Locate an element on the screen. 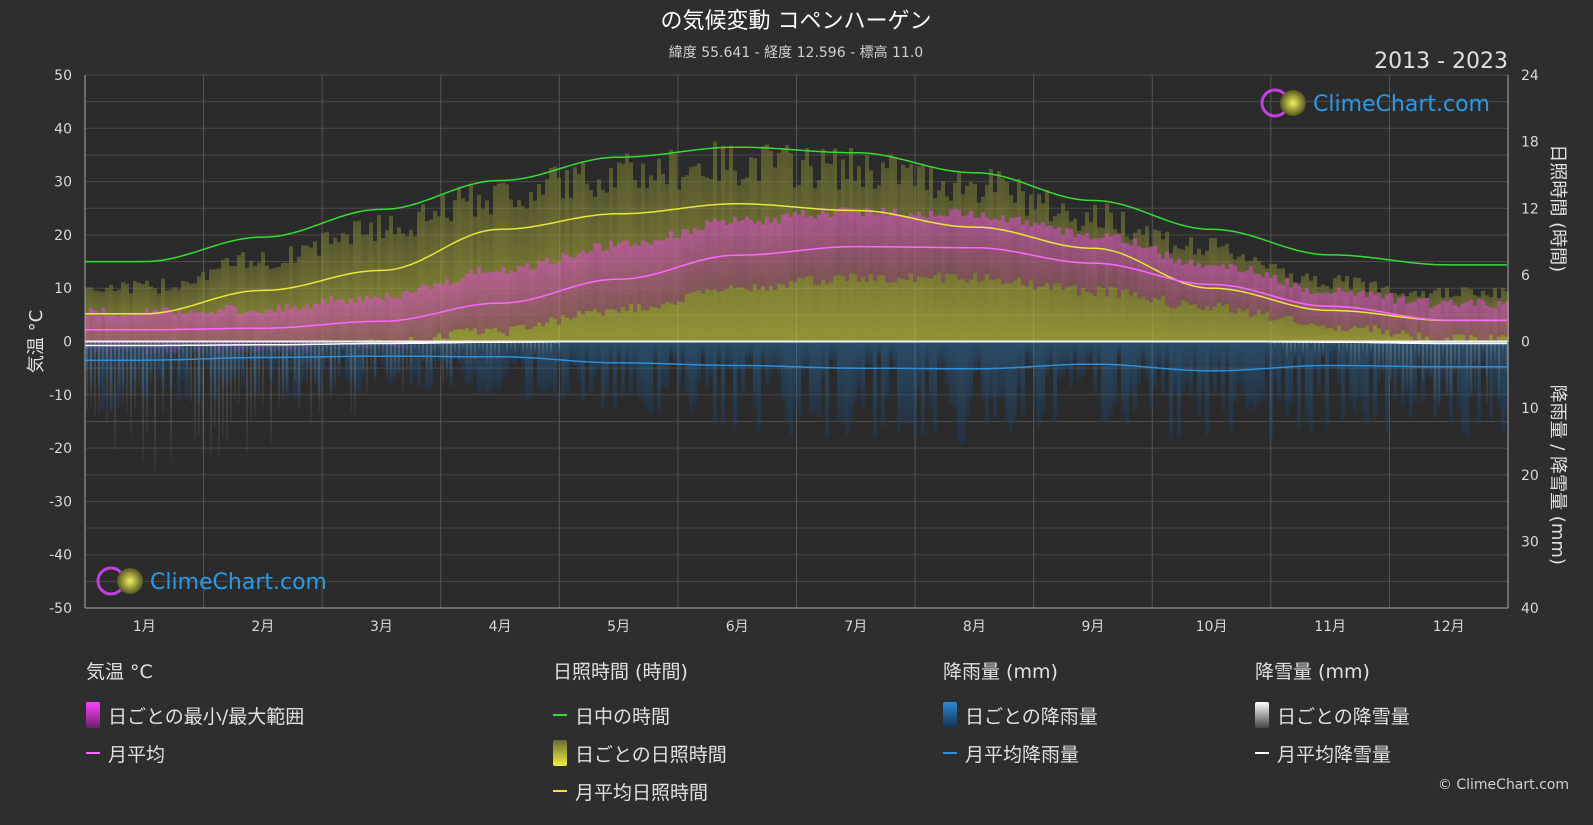 The width and height of the screenshot is (1593, 825). period-label: 2013 - 2023 is located at coordinates (1441, 61).